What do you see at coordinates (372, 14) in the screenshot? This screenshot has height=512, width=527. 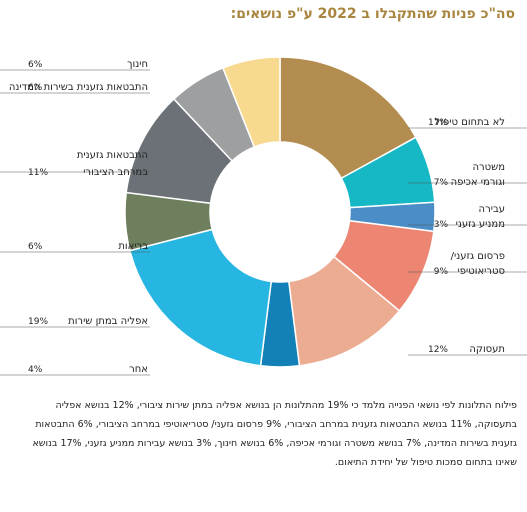 I see `chart-title: סה"כ פניות שהתקבלו ב 2022 ע"פ נושאים:` at bounding box center [372, 14].